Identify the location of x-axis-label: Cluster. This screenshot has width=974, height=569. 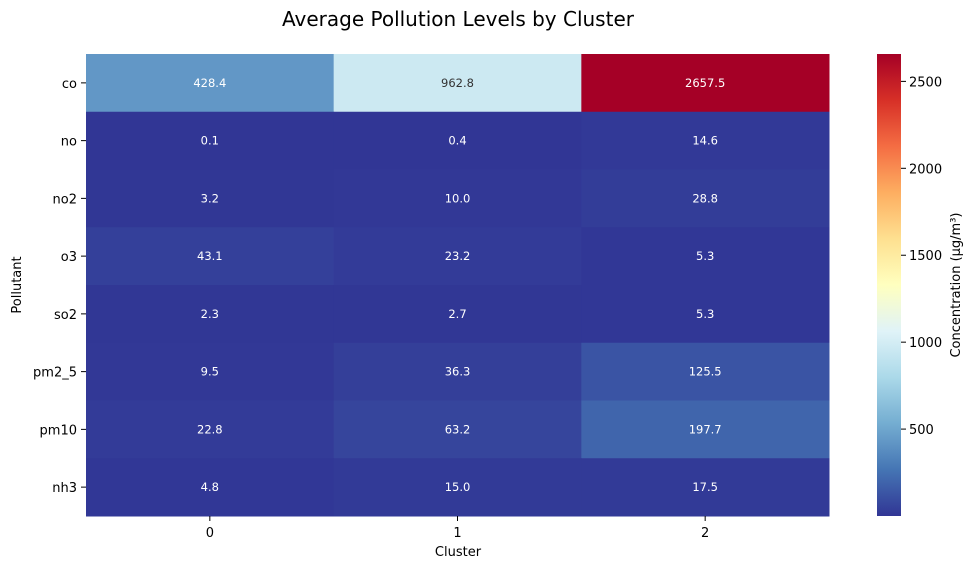
(458, 552).